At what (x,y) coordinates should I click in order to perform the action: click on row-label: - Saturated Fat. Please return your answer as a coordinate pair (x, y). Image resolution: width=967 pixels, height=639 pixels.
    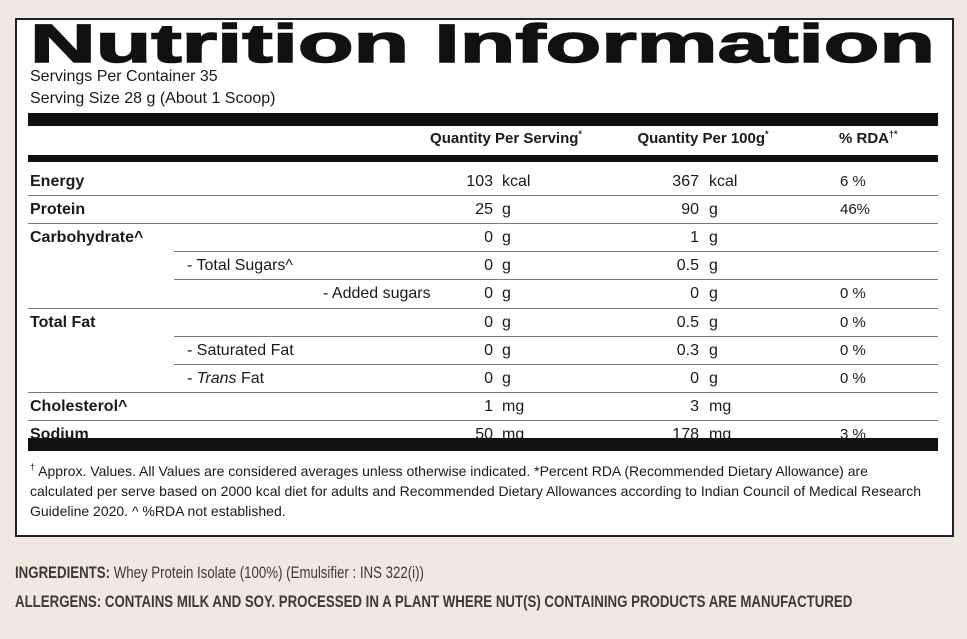
    Looking at the image, I should click on (240, 350).